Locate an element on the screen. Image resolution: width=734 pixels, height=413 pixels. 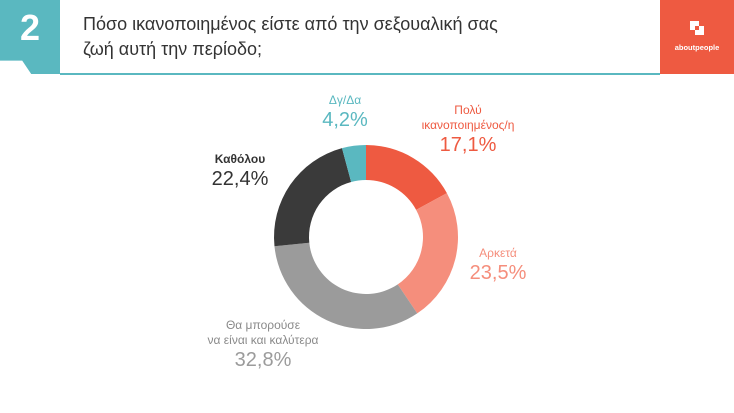
slice-name-3-2: να είναι και καλύτερα is located at coordinates (263, 340).